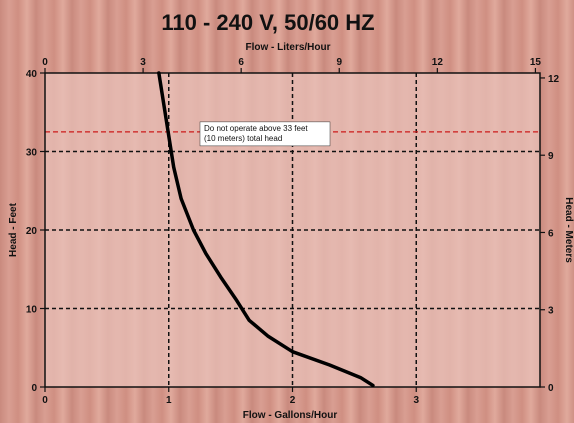  I want to click on y-left-tick-label: 30, so click(32, 153).